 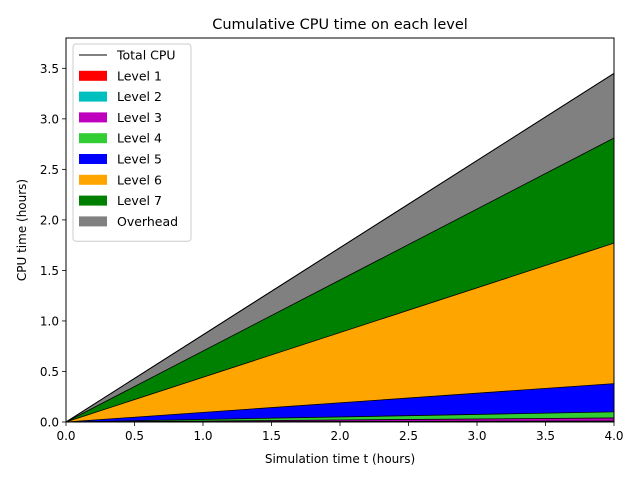 What do you see at coordinates (339, 436) in the screenshot?
I see `x-tick-label: 2.0` at bounding box center [339, 436].